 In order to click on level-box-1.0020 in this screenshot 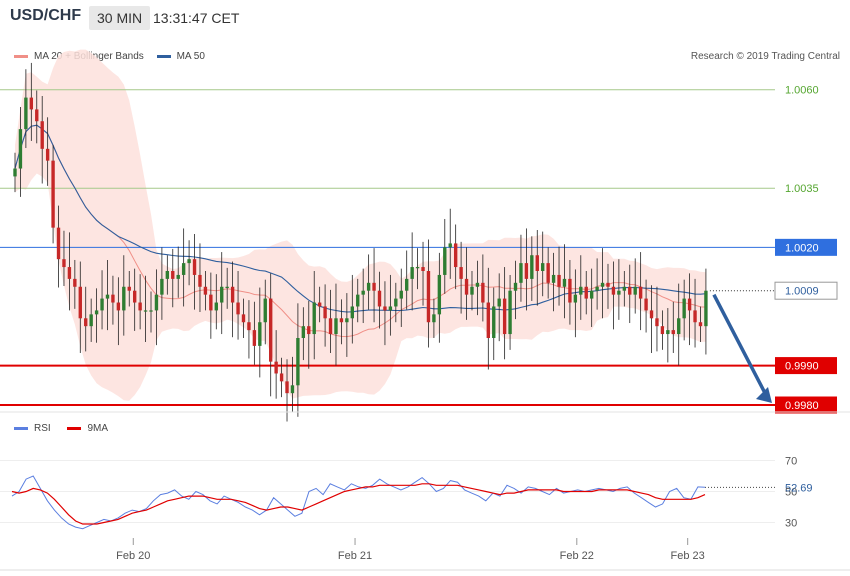, I will do `click(806, 247)`.